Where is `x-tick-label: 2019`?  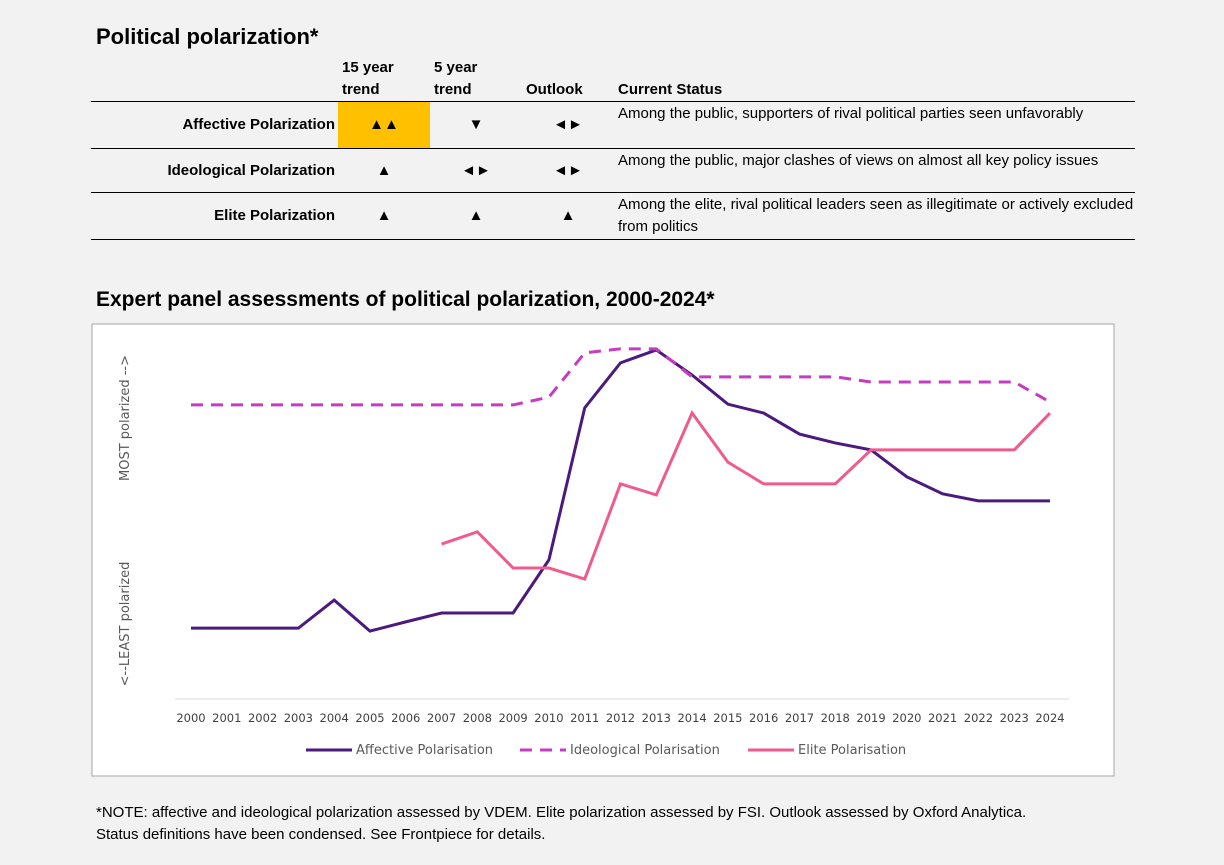
x-tick-label: 2019 is located at coordinates (870, 718).